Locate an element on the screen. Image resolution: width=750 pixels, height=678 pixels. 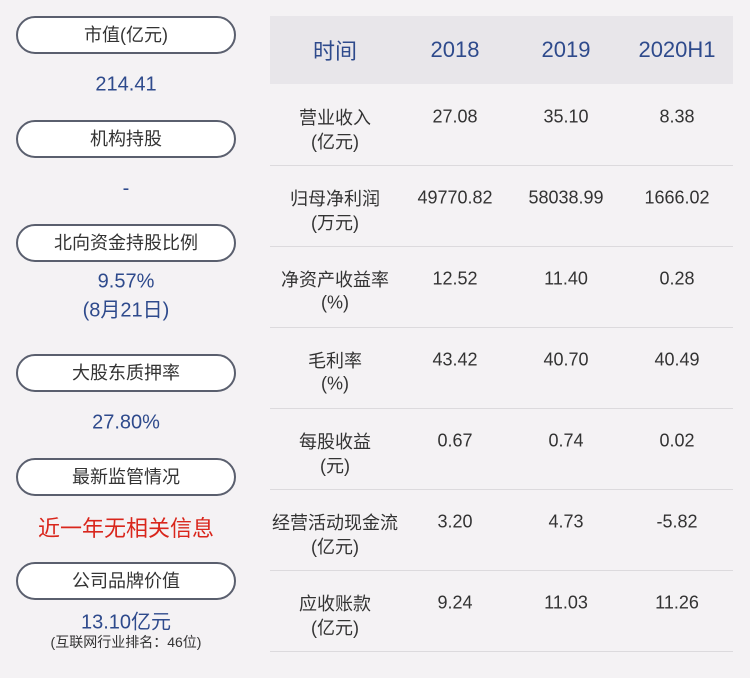
cell-value: 40.70 is located at coordinates (566, 359).